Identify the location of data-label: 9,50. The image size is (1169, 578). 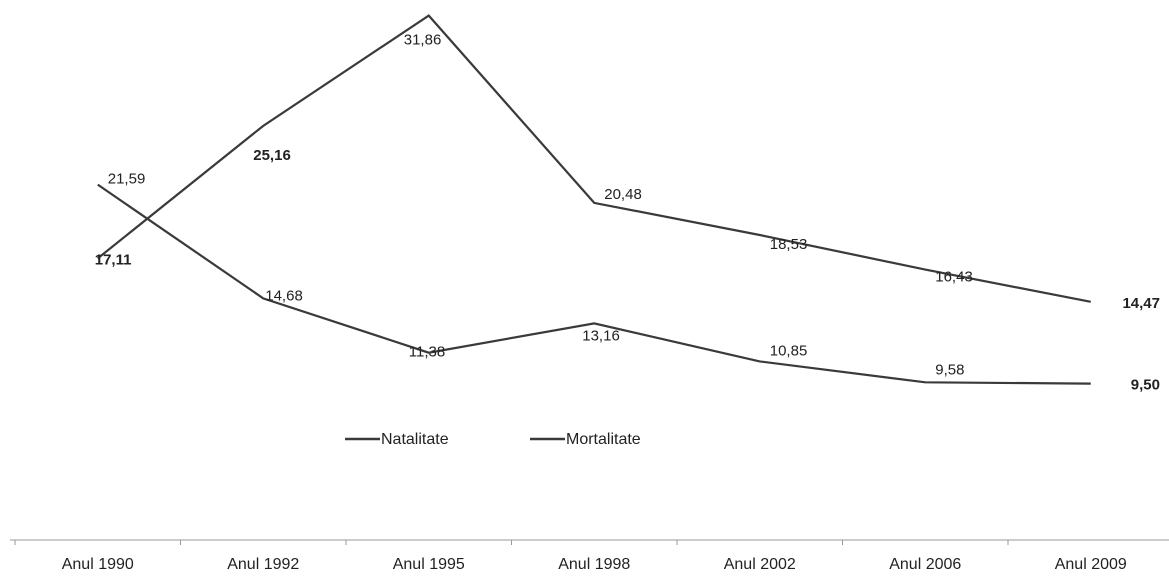
(1145, 385).